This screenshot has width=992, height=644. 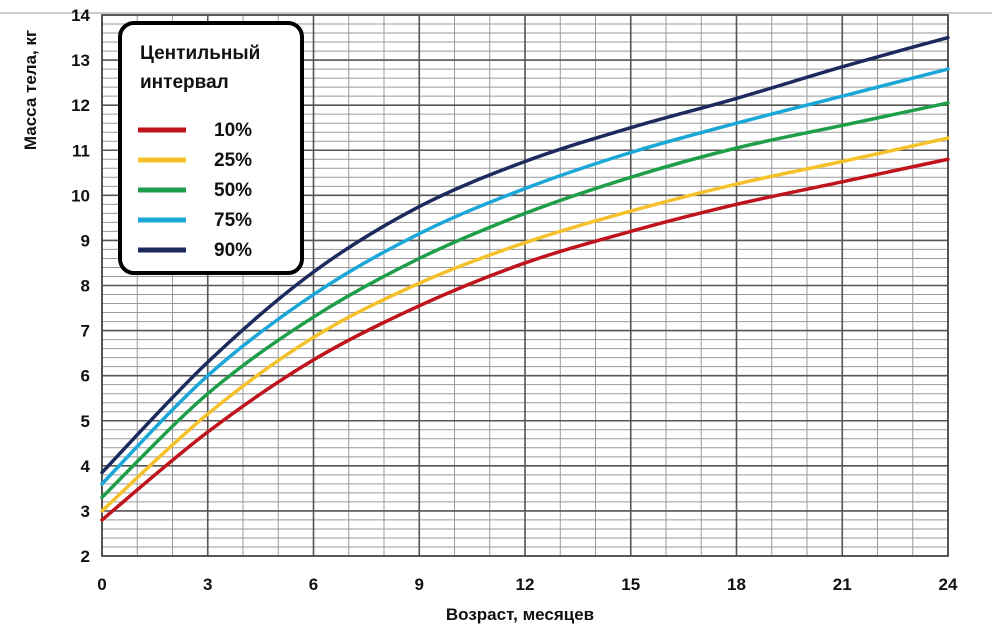 I want to click on x-tick-label: 21, so click(x=842, y=584).